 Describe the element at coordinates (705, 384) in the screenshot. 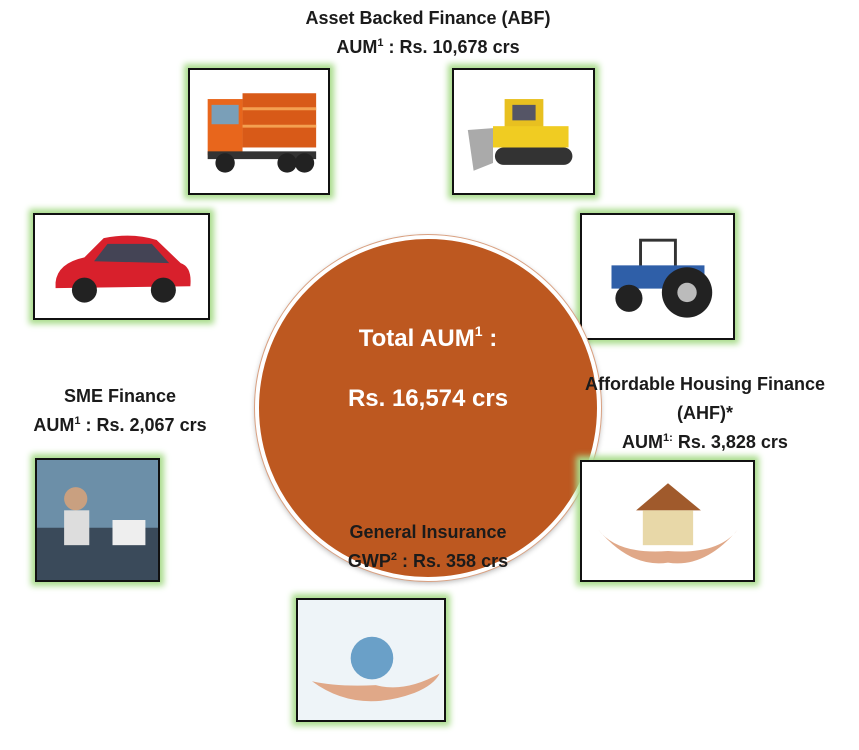

I see `ahf-title: Affordable Housing Finance` at that location.